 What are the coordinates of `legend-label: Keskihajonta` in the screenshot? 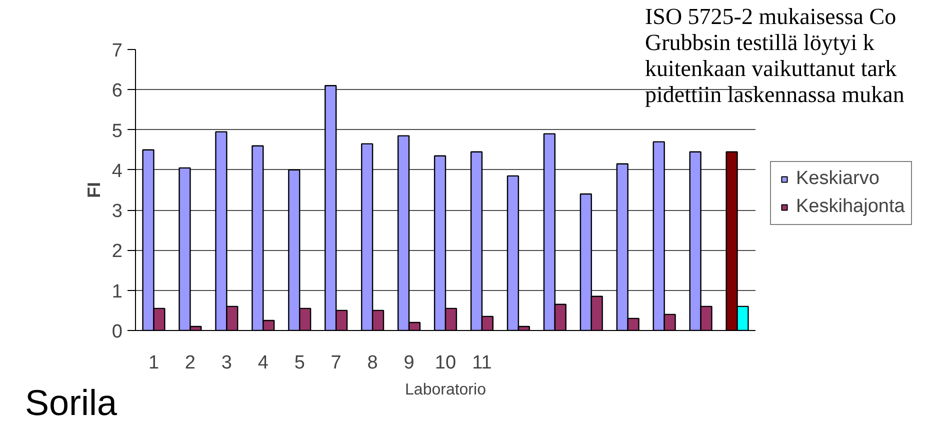 It's located at (850, 207).